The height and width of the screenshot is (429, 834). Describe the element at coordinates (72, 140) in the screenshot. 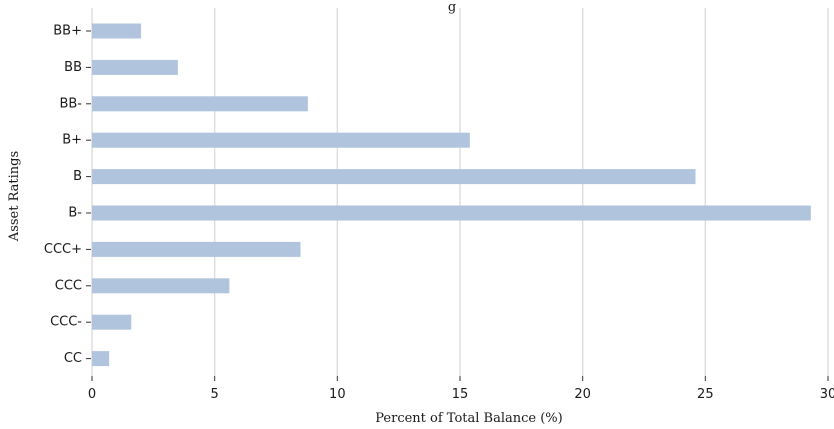

I see `y-tick-label: B+` at that location.